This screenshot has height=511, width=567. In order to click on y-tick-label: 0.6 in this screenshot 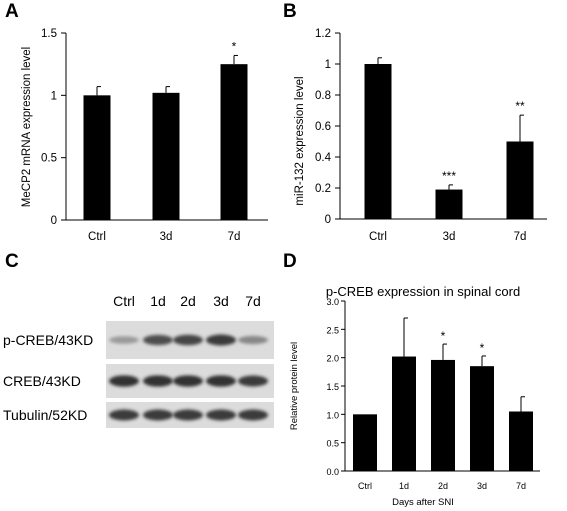, I will do `click(323, 127)`.